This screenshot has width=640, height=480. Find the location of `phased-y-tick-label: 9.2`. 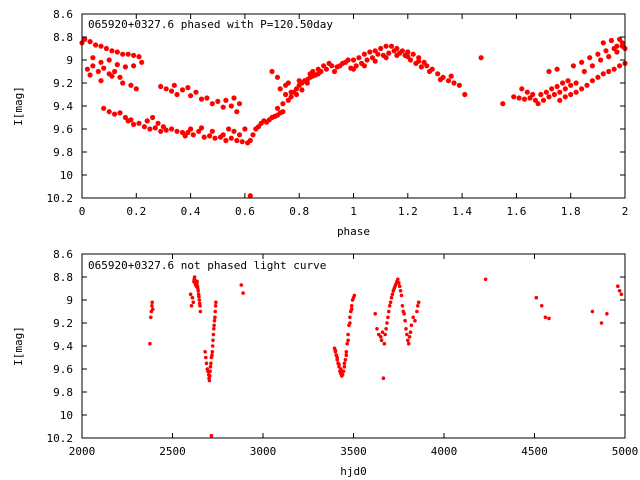

phased-y-tick-label: 9.2 is located at coordinates (63, 83).